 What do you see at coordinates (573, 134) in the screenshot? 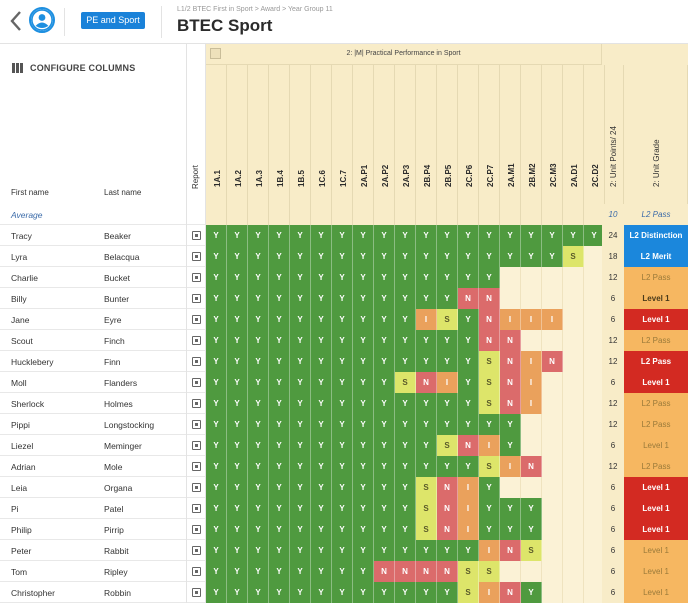
I see `criteria-header: 2A.D1` at bounding box center [573, 134].